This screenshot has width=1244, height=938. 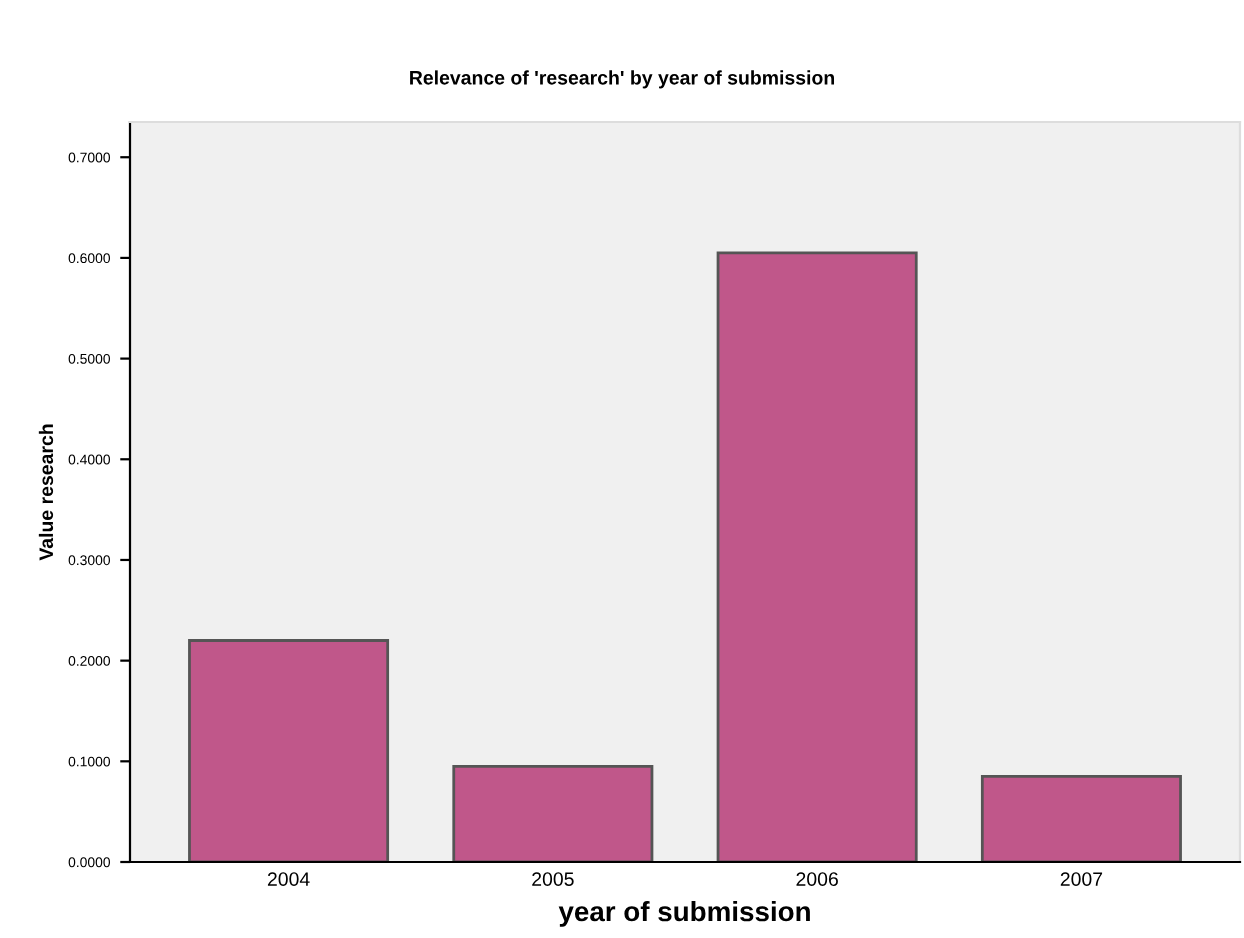 I want to click on x-axis-title: year of submission, so click(x=684, y=913).